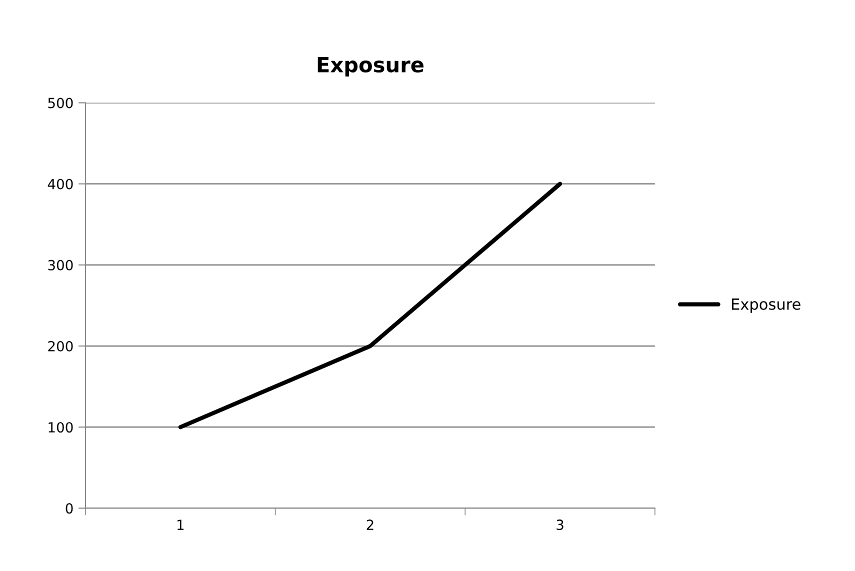  Describe the element at coordinates (60, 103) in the screenshot. I see `y-tick-label: 500` at that location.